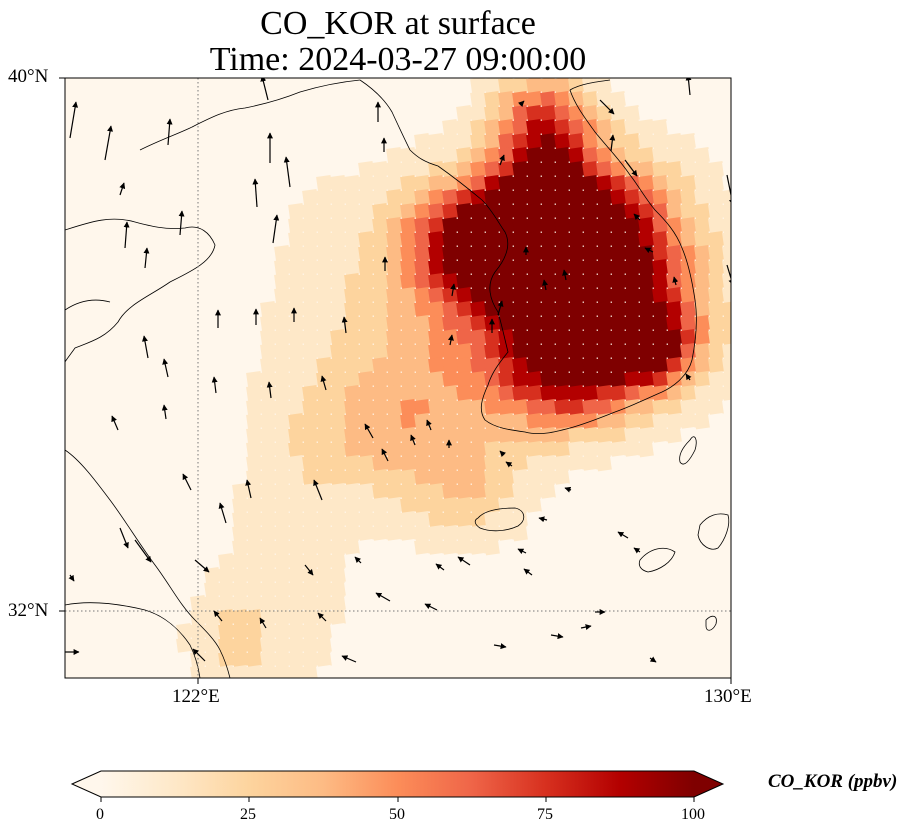 Image resolution: width=920 pixels, height=836 pixels. Describe the element at coordinates (28, 610) in the screenshot. I see `lat-tick-32: 32°N` at that location.